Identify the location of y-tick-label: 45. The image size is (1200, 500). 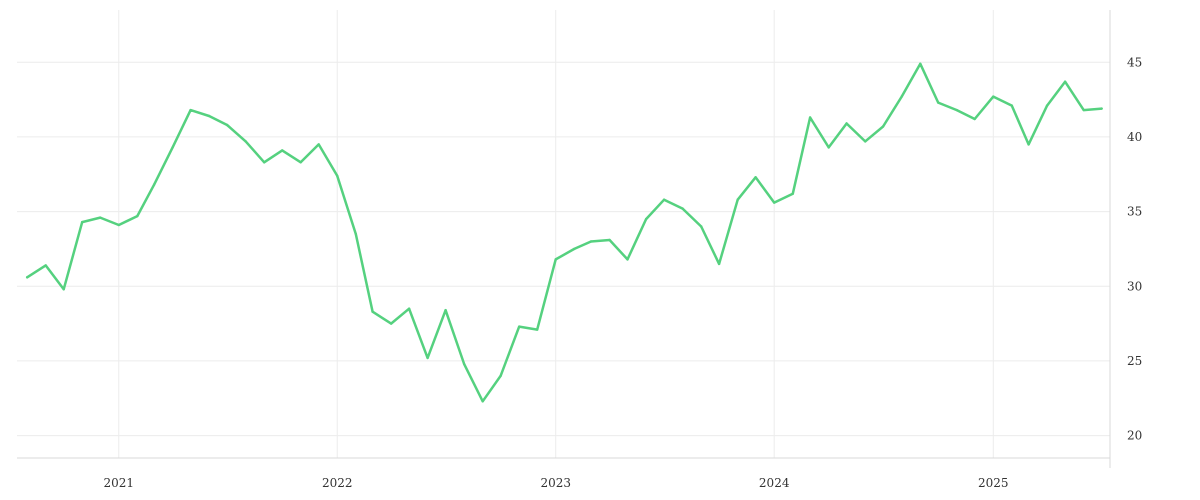
(1134, 62).